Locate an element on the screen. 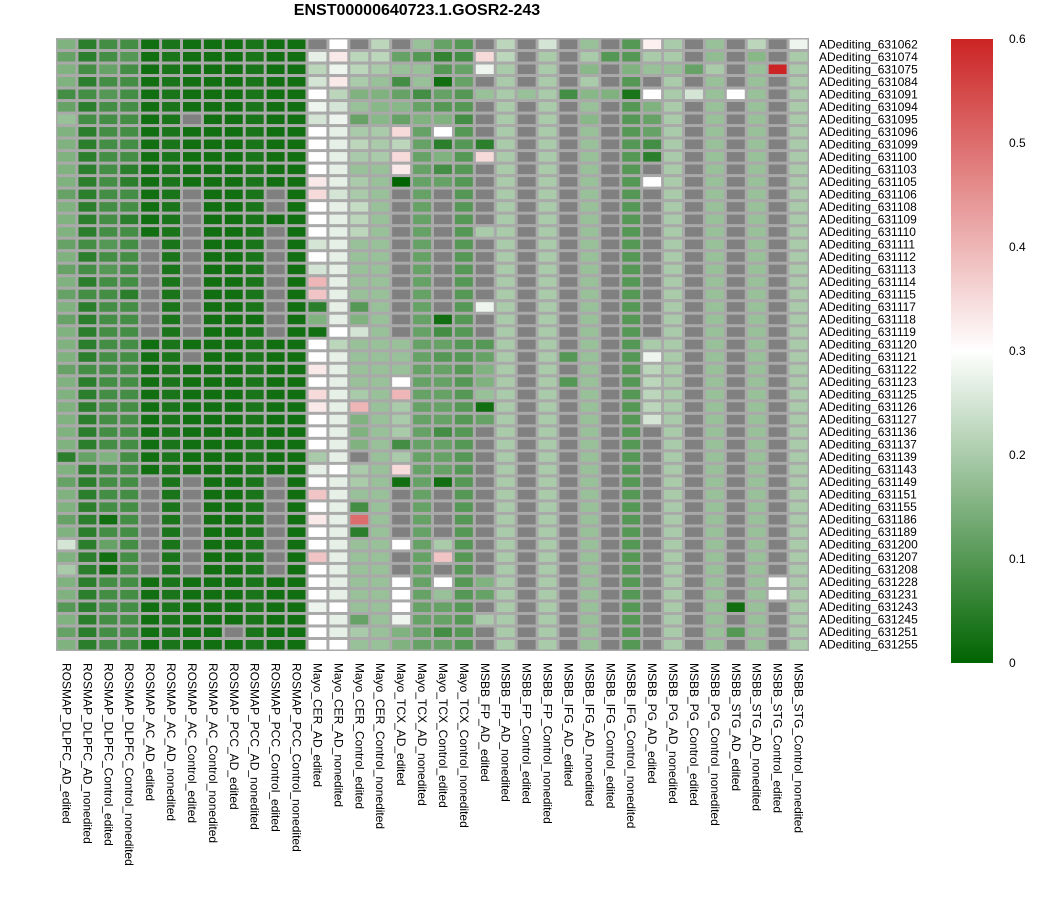  column-label: ROSMAP_AC_AD_nonedited is located at coordinates (171, 742).